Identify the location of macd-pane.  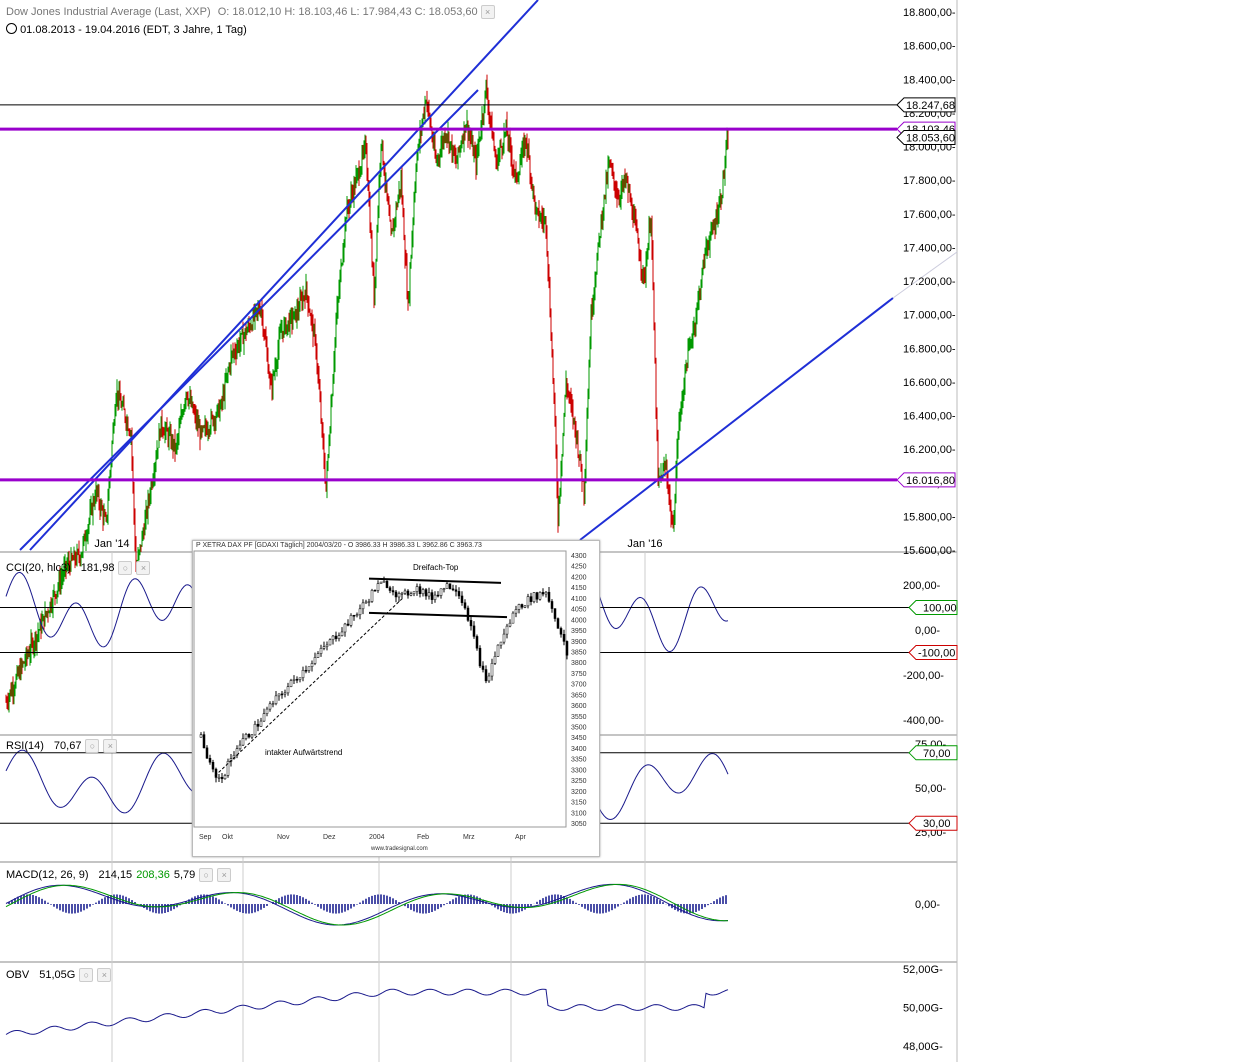
(367, 904).